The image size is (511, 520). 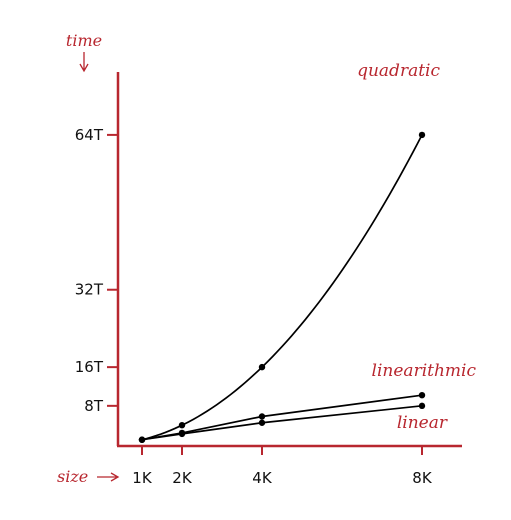 What do you see at coordinates (89, 135) in the screenshot?
I see `y-tick-label: 64T` at bounding box center [89, 135].